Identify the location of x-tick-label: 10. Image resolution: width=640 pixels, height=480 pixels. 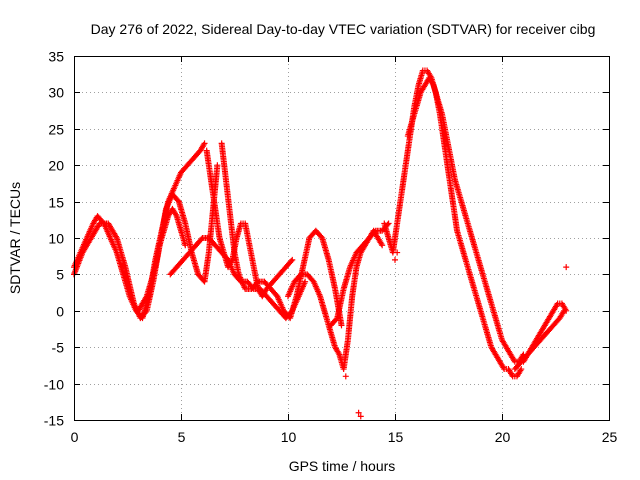
(289, 437).